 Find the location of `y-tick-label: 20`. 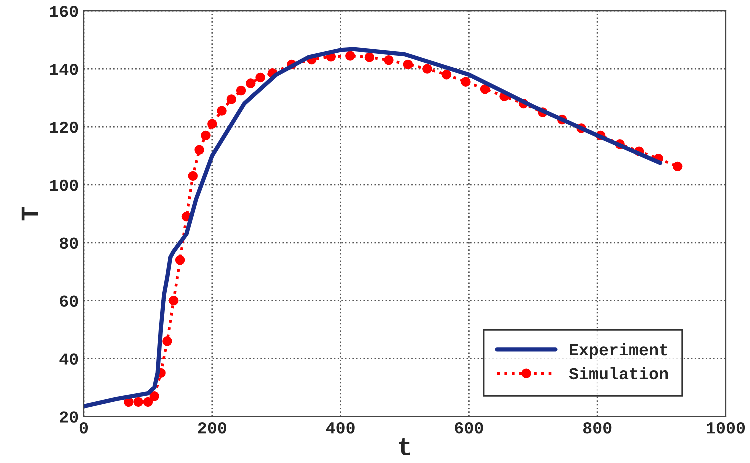

y-tick-label: 20 is located at coordinates (69, 417).